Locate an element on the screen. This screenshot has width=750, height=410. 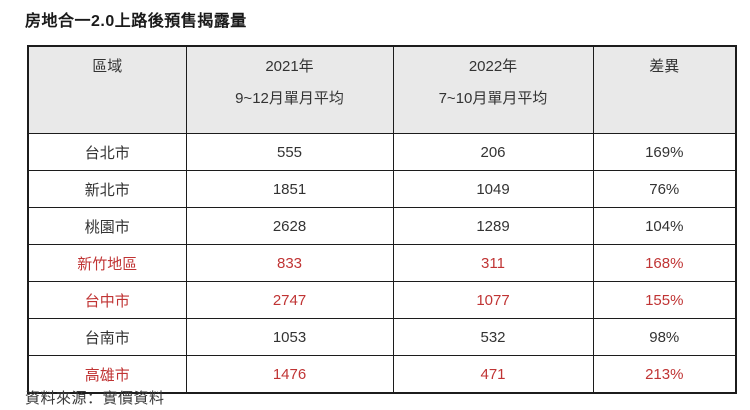
avg-2022-cell: 1077 is located at coordinates (493, 300).